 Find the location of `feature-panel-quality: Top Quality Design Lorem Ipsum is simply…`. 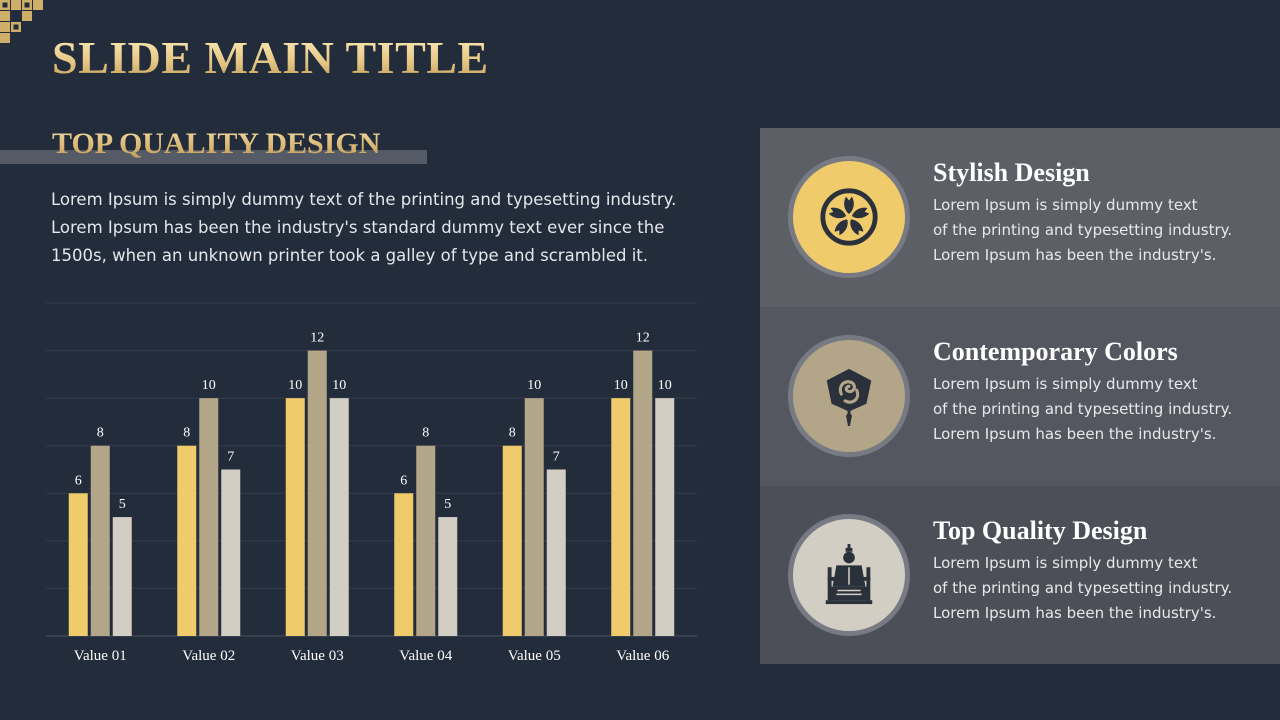

feature-panel-quality: Top Quality Design Lorem Ipsum is simply… is located at coordinates (1020, 575).